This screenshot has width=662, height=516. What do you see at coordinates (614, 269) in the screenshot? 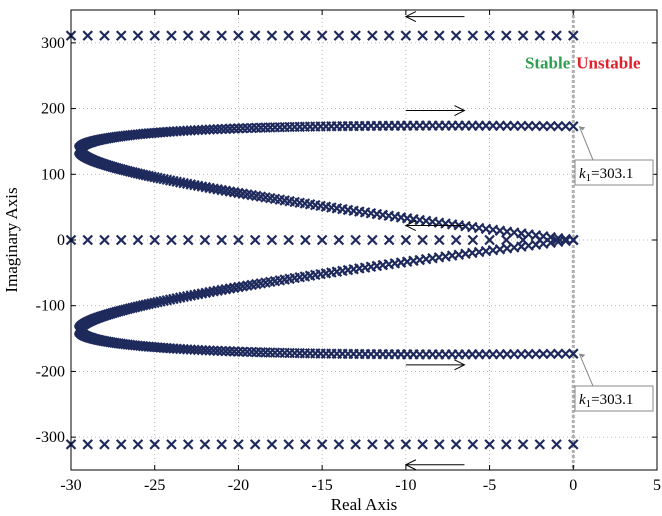
I see `callout-layer: k1=303.1 k1=303.1` at bounding box center [614, 269].